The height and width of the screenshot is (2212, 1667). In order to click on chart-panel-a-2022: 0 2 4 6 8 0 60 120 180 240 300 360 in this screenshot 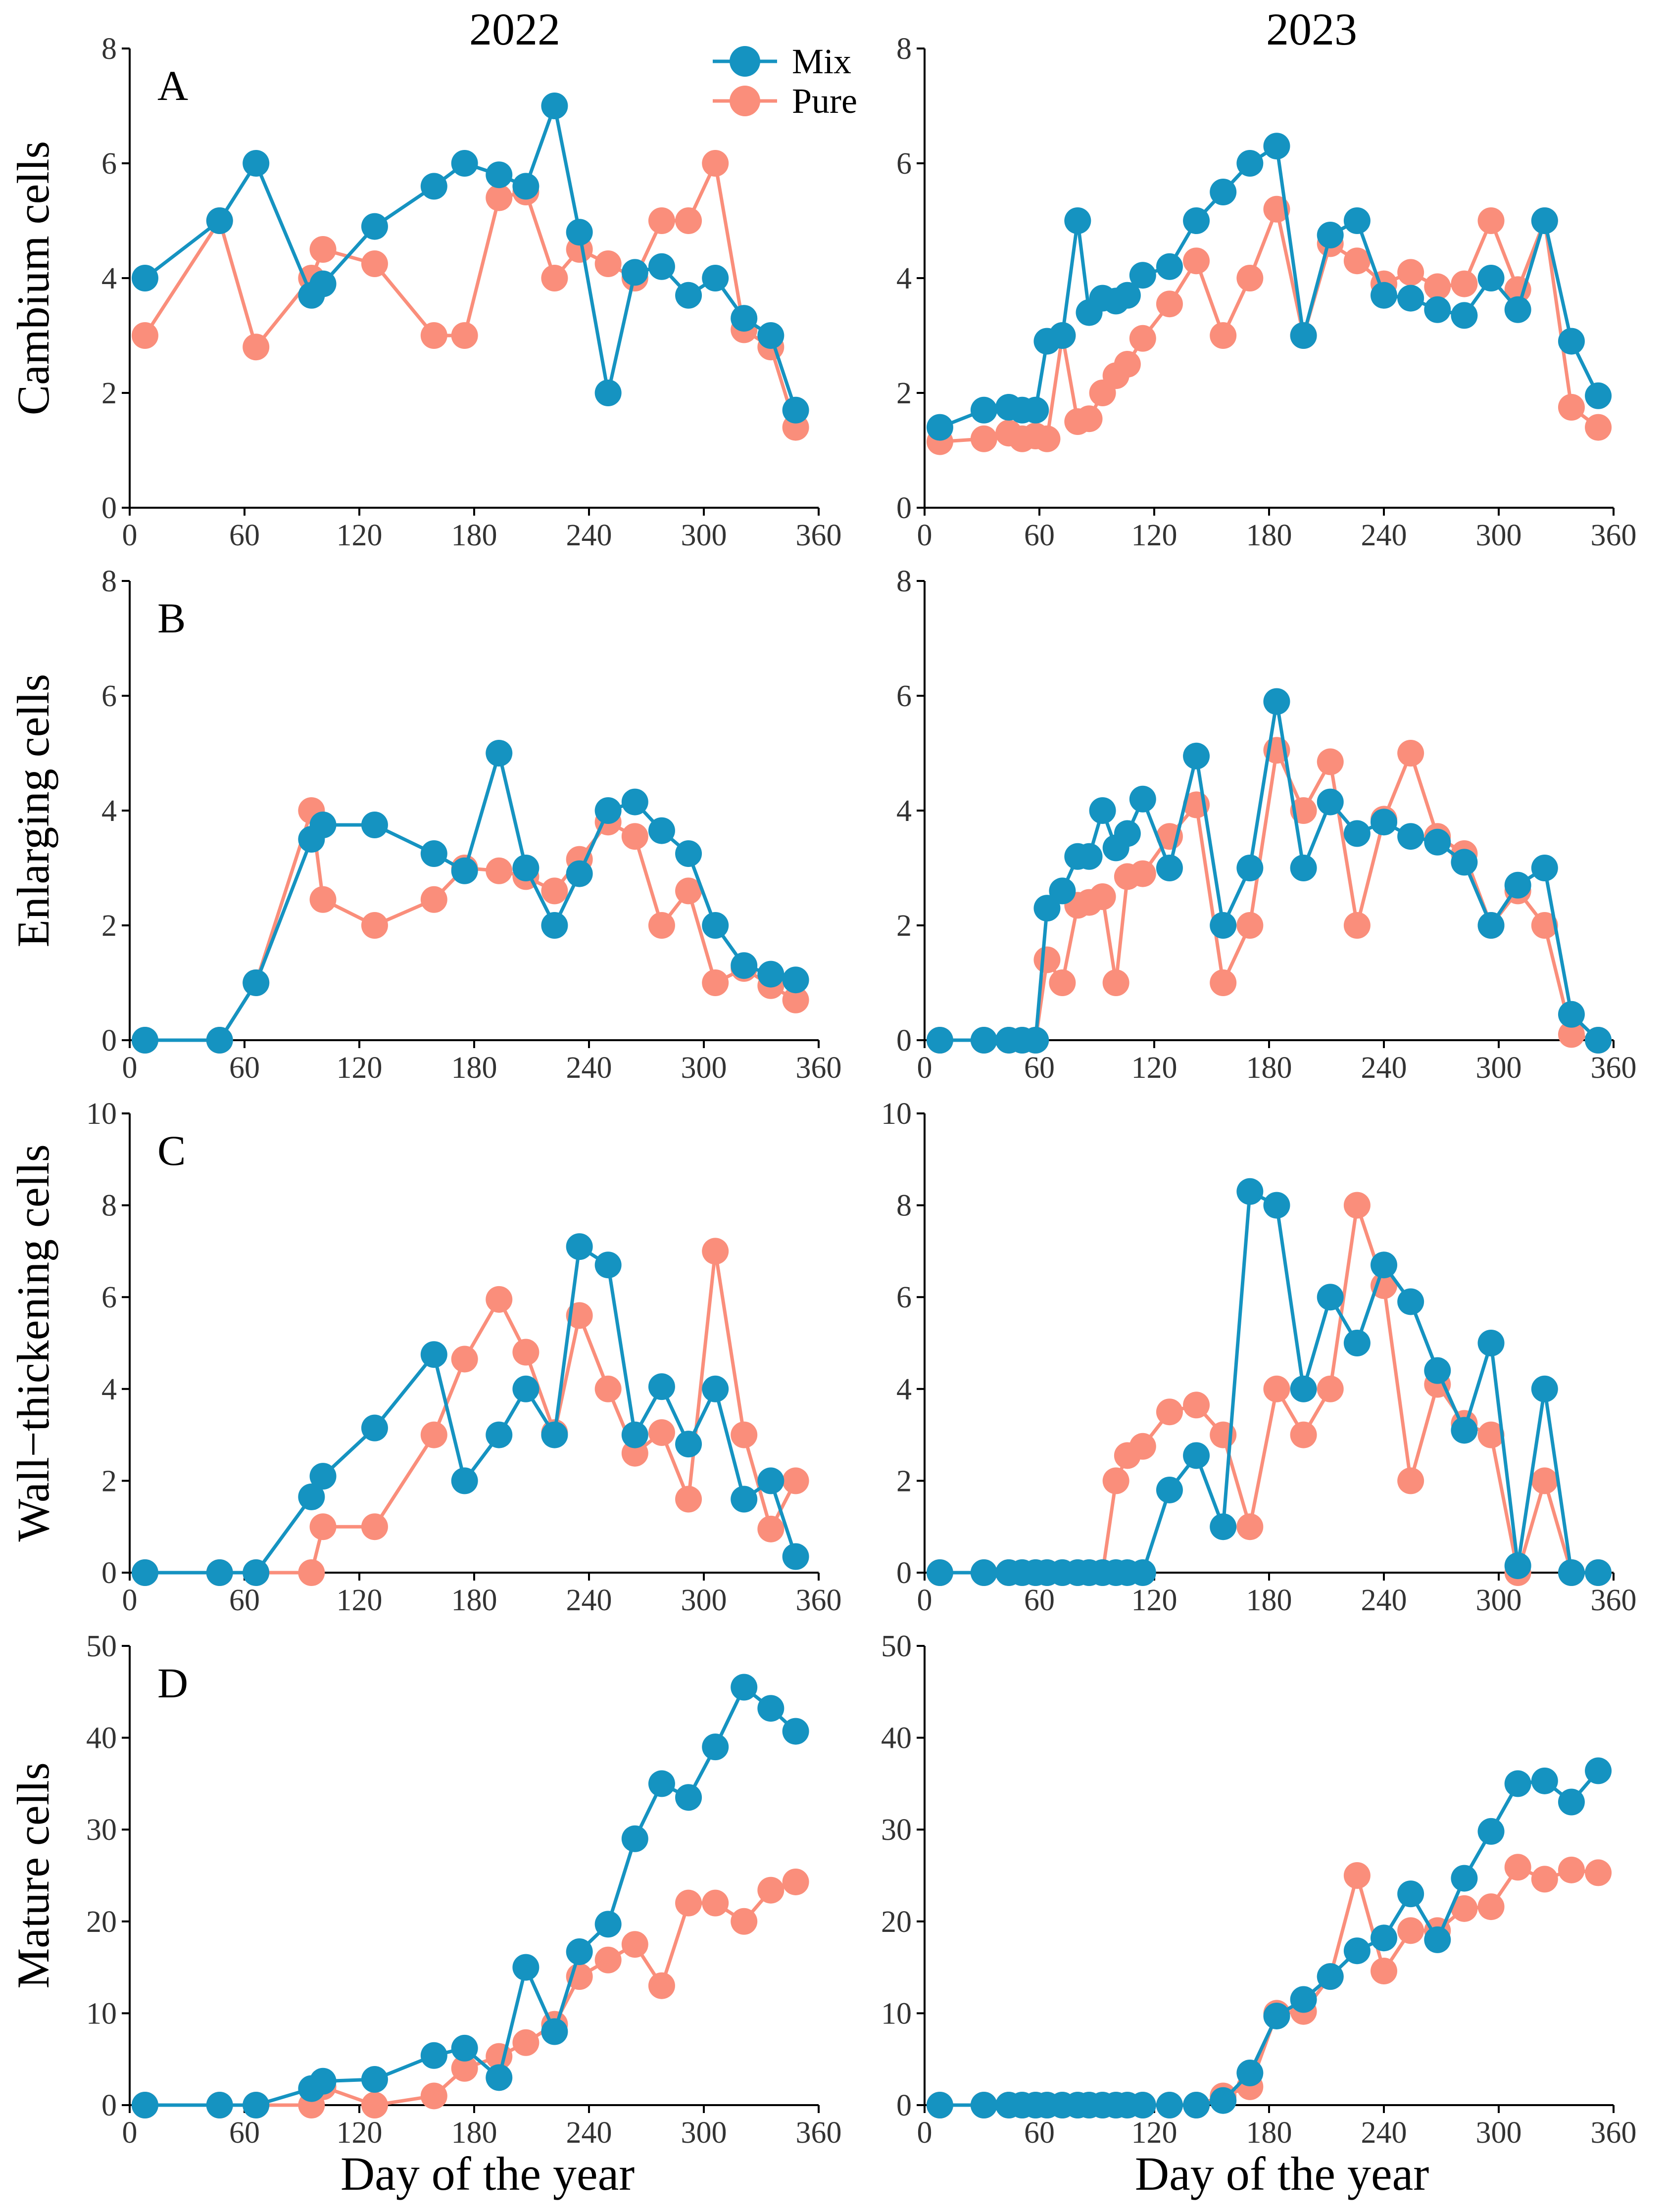, I will do `click(471, 292)`.